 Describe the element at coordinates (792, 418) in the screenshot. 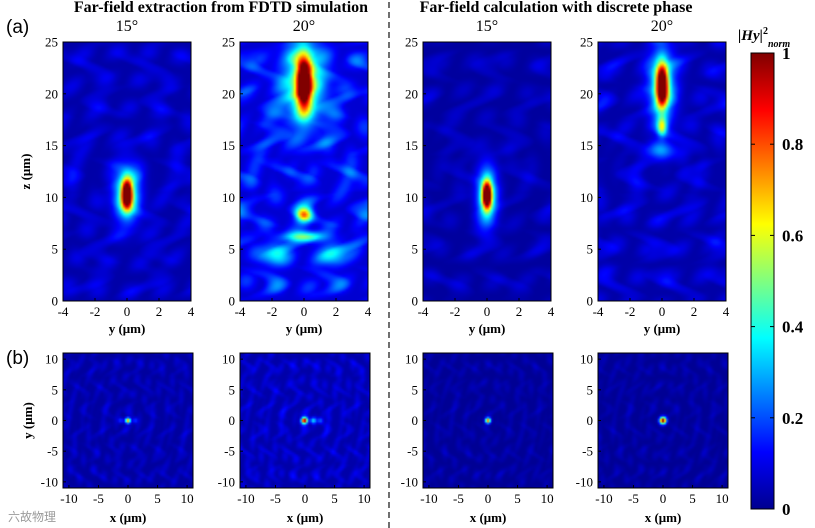

I see `colorbar-tick-label: 0.2` at that location.